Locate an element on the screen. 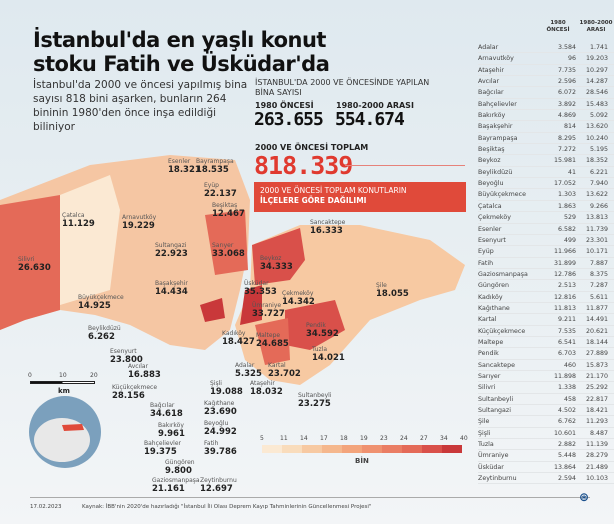 The height and width of the screenshot is (524, 614). district-name: Tuzla is located at coordinates (486, 445).